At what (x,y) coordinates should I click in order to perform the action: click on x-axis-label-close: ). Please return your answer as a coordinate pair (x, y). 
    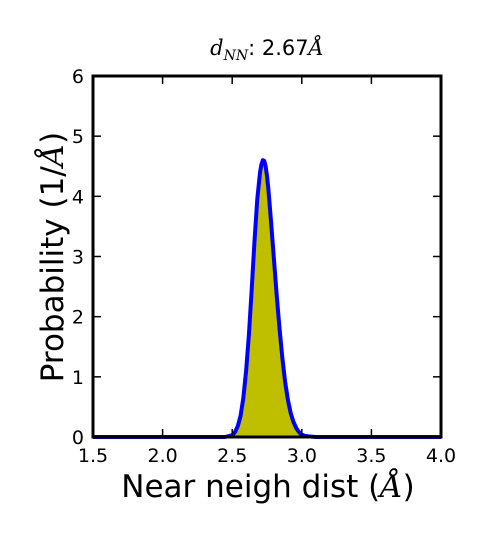
    Looking at the image, I should click on (409, 487).